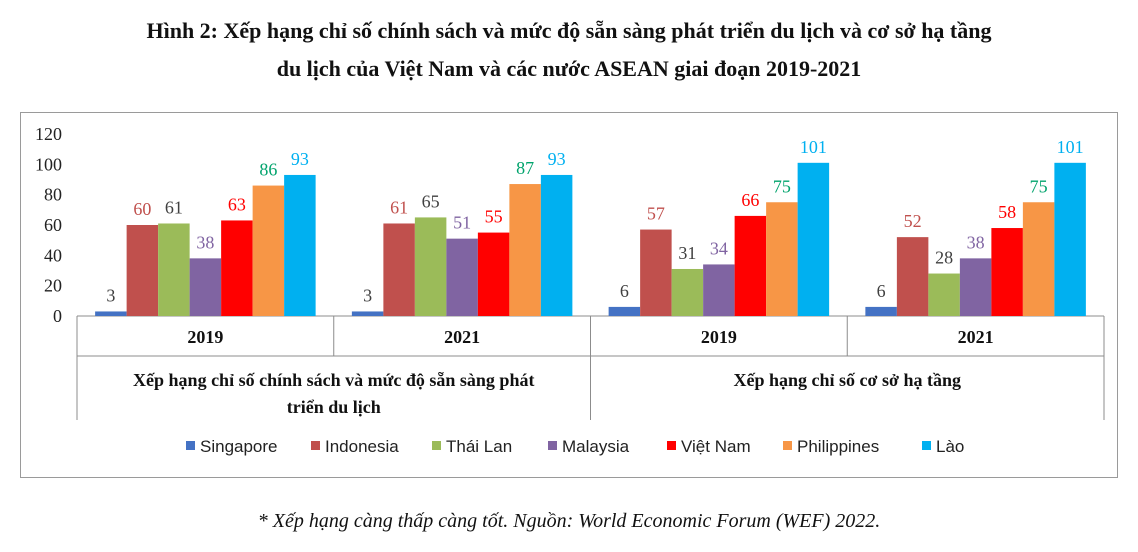 Image resolution: width=1138 pixels, height=552 pixels. I want to click on data-label: 60, so click(142, 209).